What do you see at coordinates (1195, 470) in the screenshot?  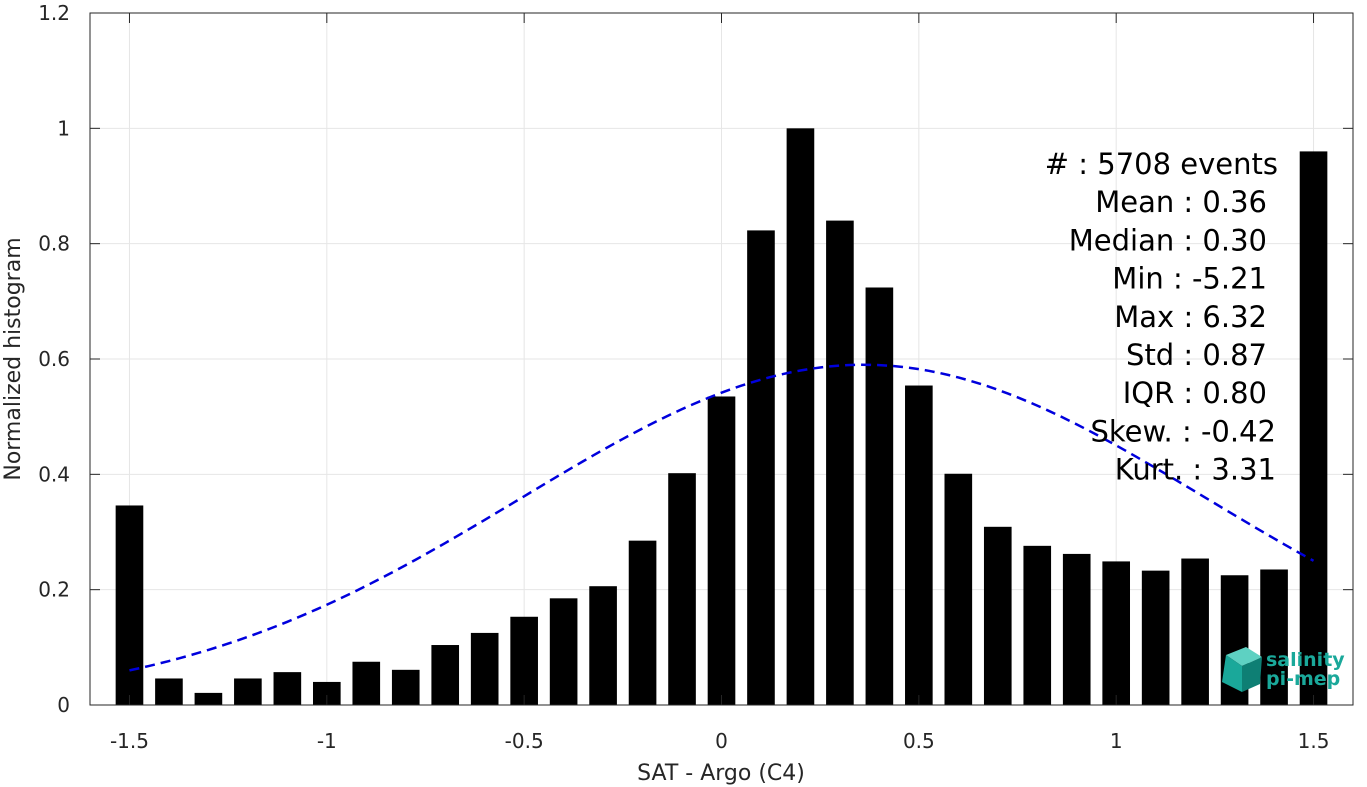 I see `stat-line: Kurt. : 3.31` at bounding box center [1195, 470].